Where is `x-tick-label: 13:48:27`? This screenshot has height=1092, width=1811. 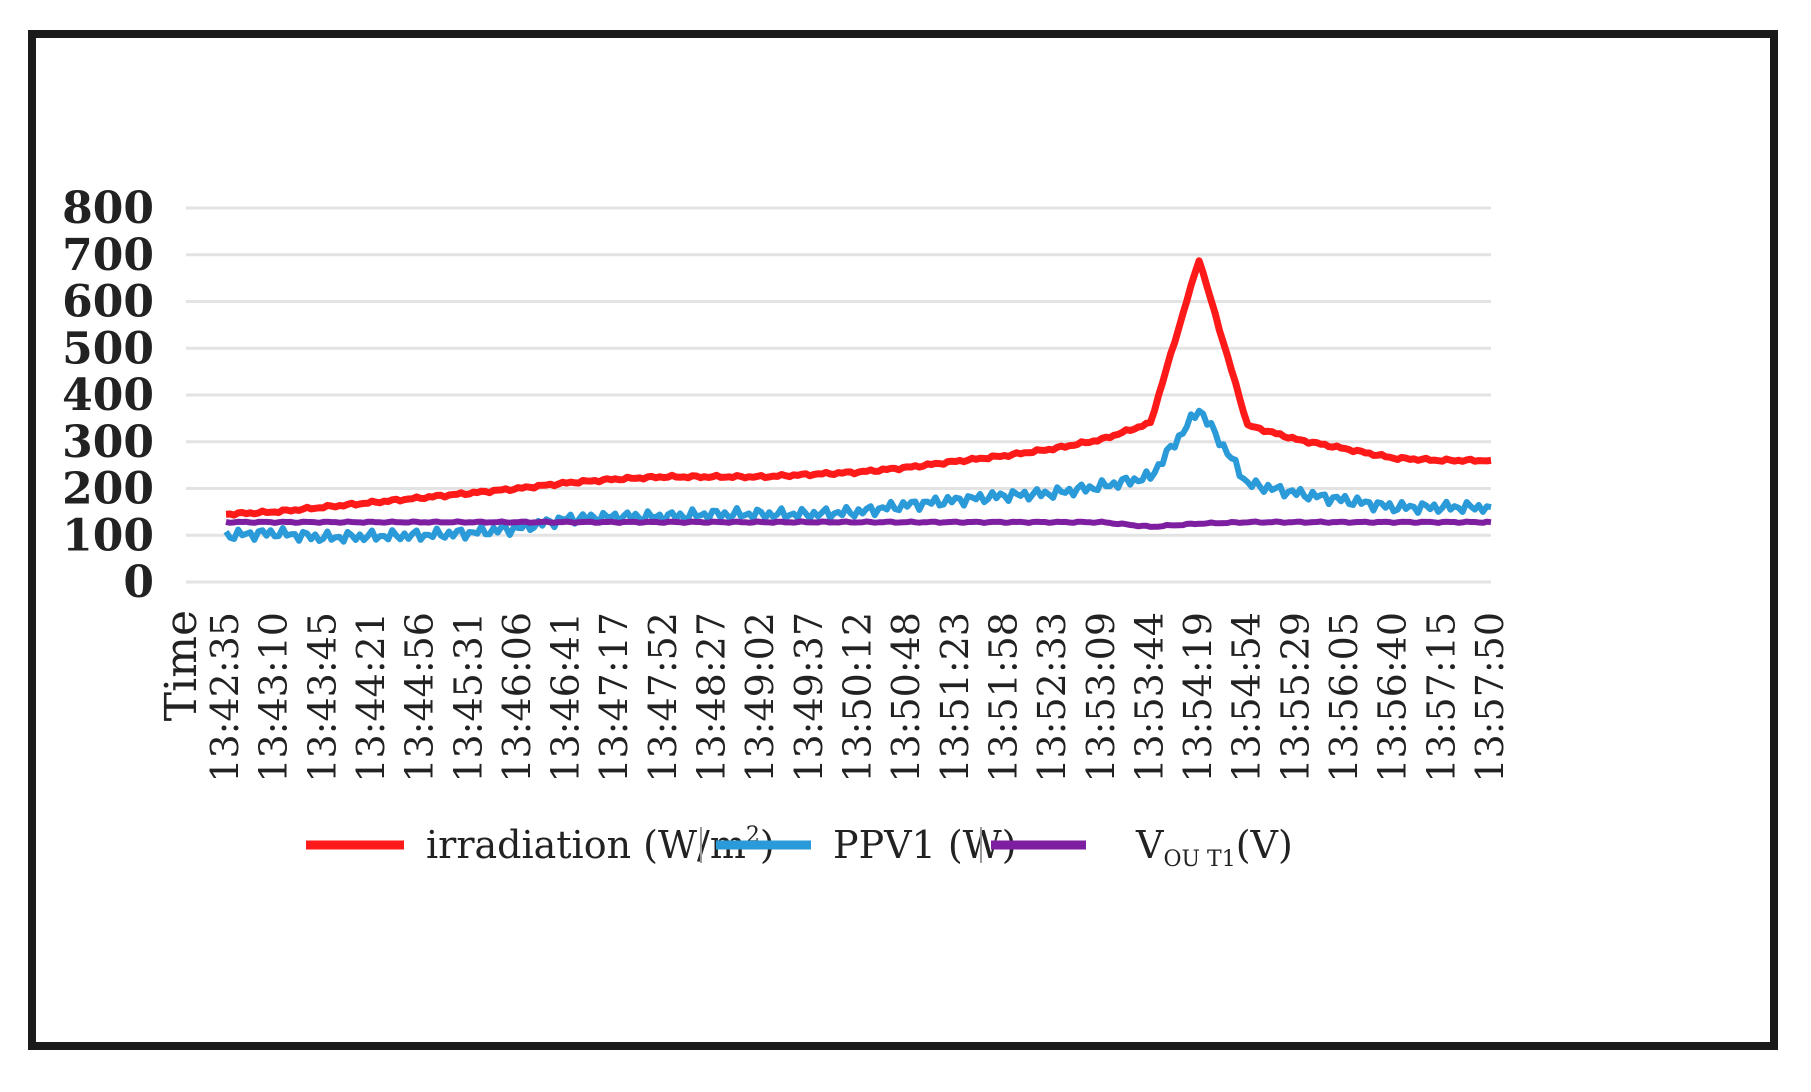
x-tick-label: 13:48:27 is located at coordinates (712, 697).